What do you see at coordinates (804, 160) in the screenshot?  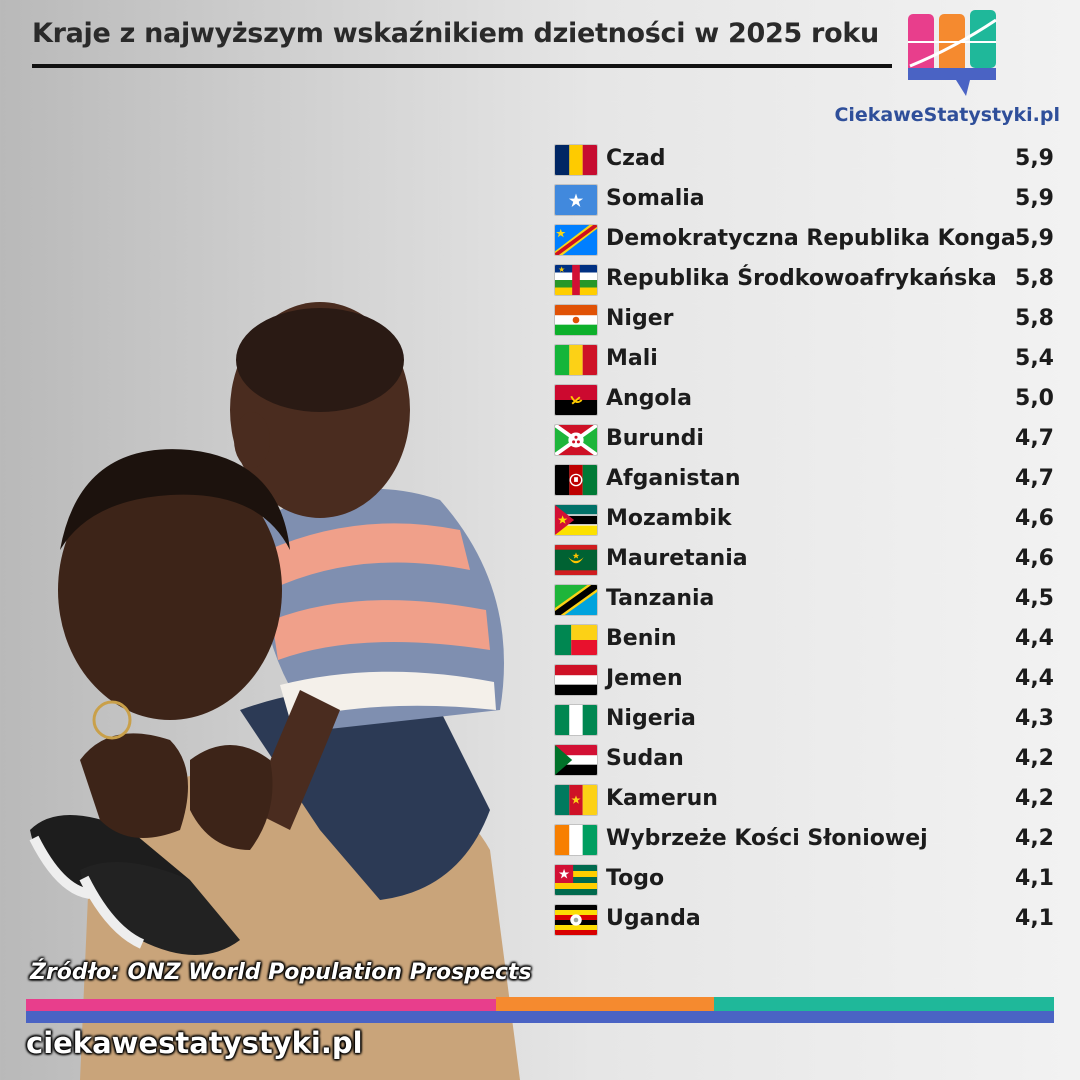 I see `table-row: Czad 5,9` at bounding box center [804, 160].